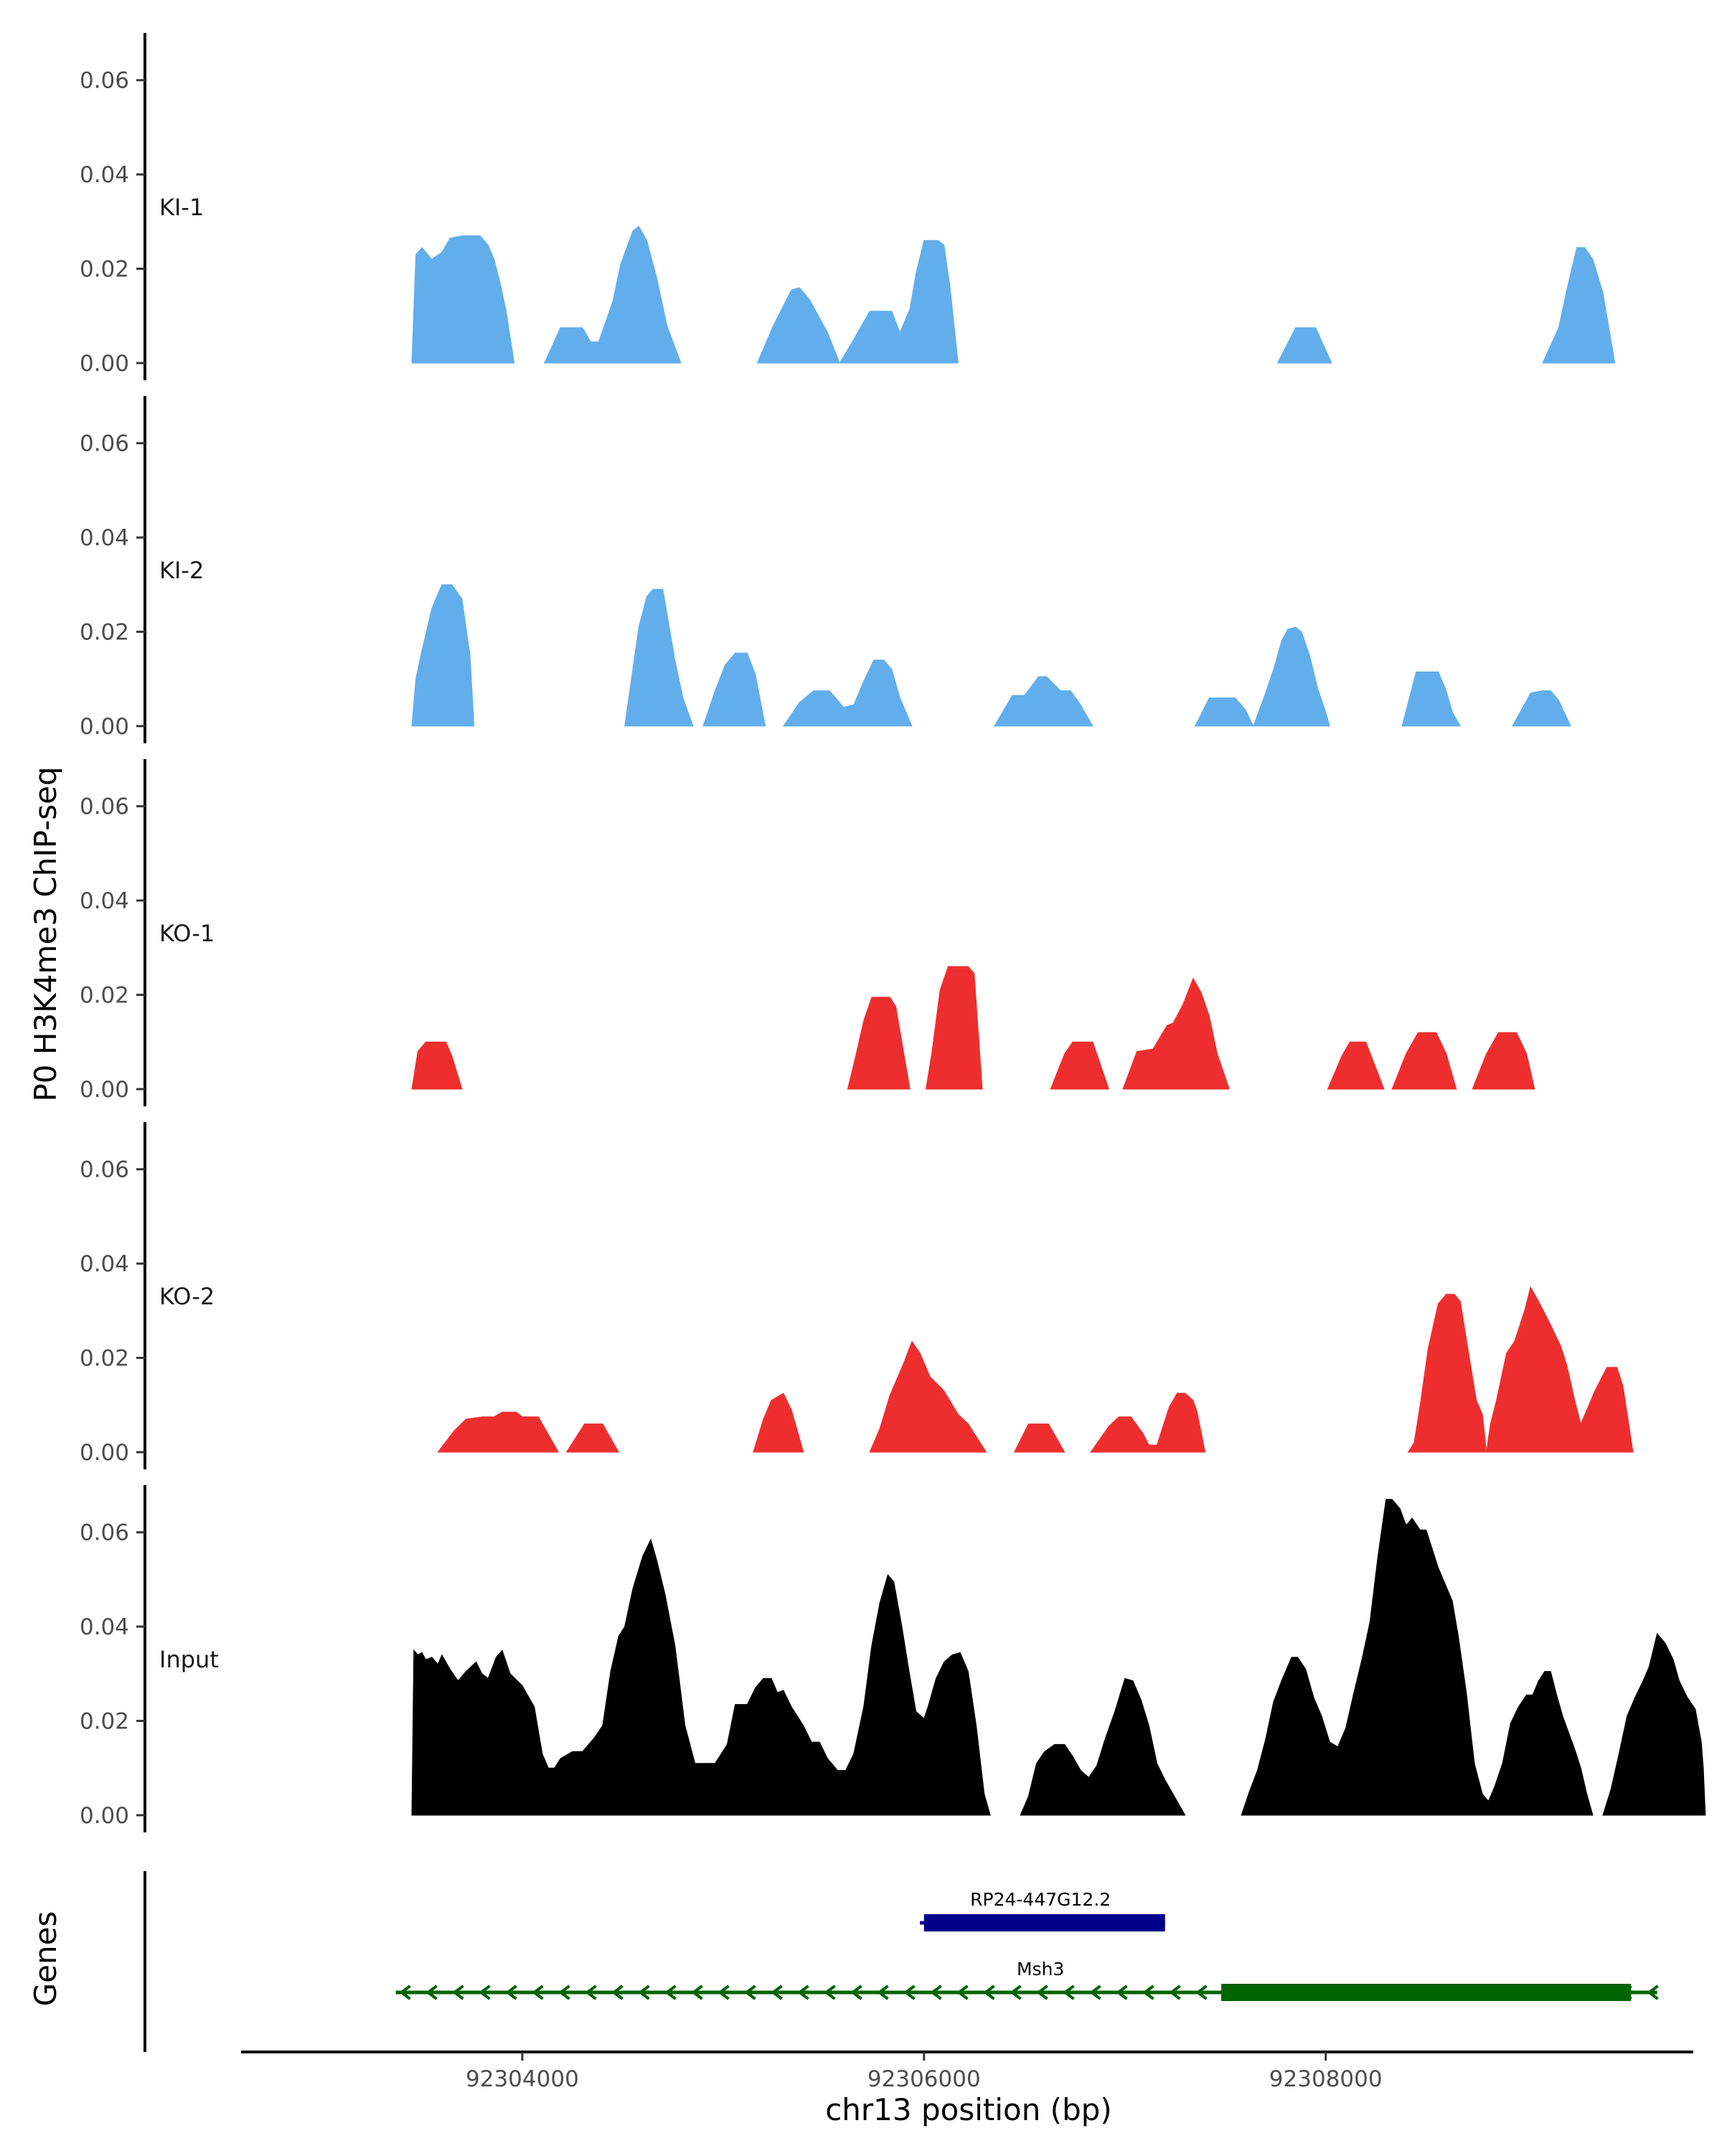 The height and width of the screenshot is (2156, 1722). What do you see at coordinates (182, 570) in the screenshot?
I see `track-label: KI-2` at bounding box center [182, 570].